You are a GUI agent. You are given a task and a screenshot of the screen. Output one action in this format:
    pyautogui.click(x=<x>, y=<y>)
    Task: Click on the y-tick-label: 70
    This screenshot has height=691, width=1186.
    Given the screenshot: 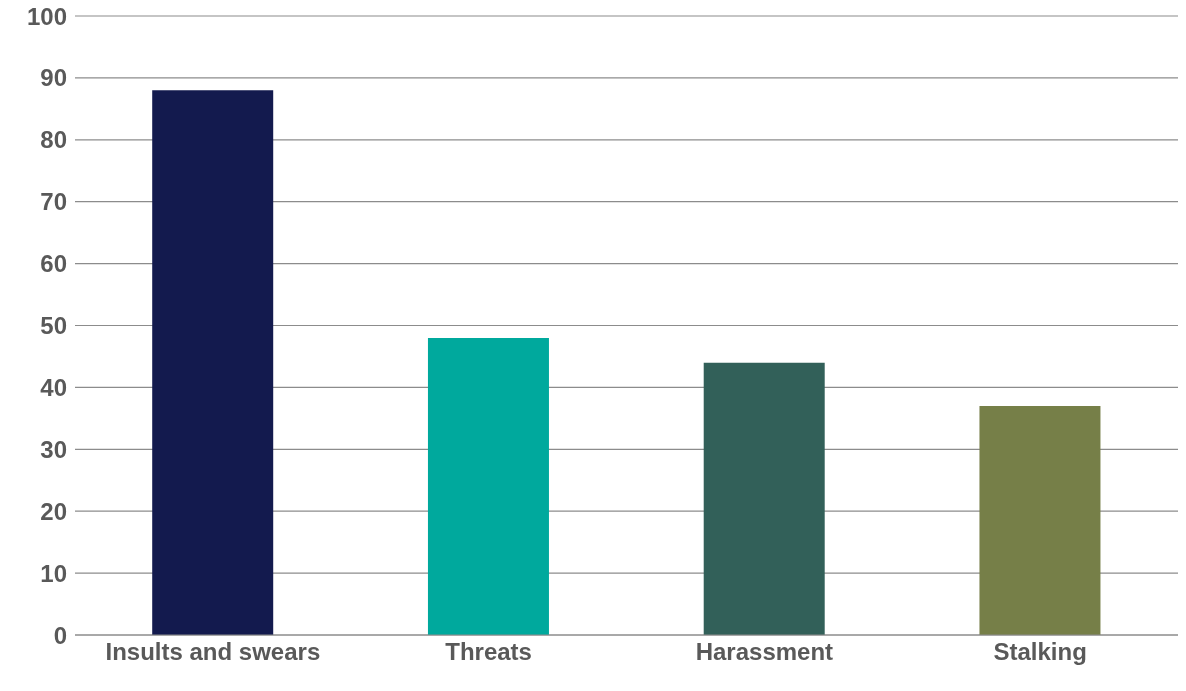 What is the action you would take?
    pyautogui.click(x=53, y=202)
    